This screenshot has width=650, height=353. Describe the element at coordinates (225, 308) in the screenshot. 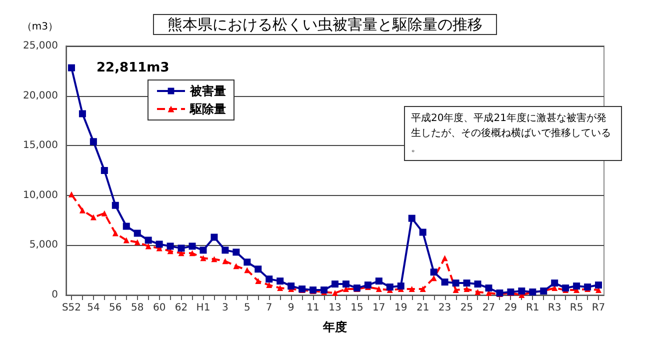

I see `x-tick-label: 3` at that location.